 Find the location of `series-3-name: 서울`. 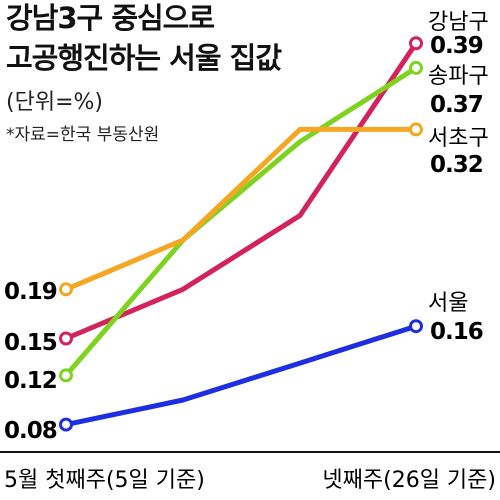

series-3-name: 서울 is located at coordinates (448, 303).